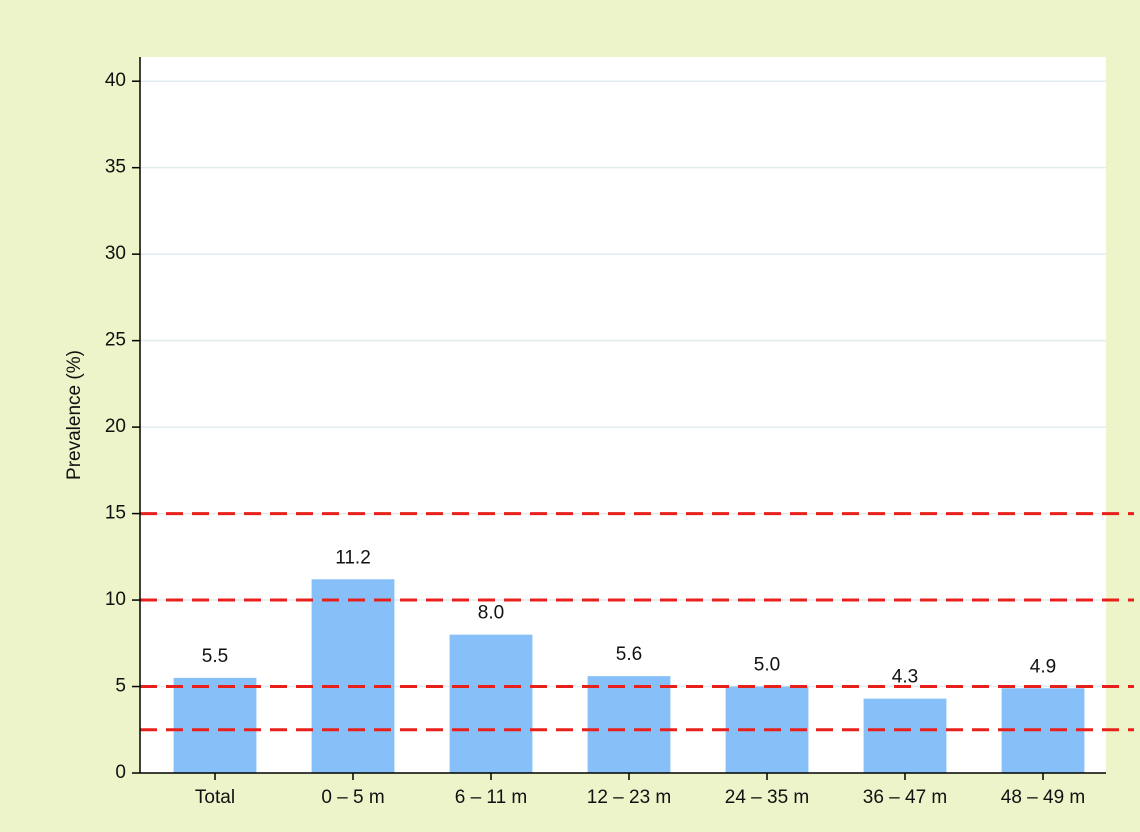  I want to click on x-tick-label: Total, so click(215, 797).